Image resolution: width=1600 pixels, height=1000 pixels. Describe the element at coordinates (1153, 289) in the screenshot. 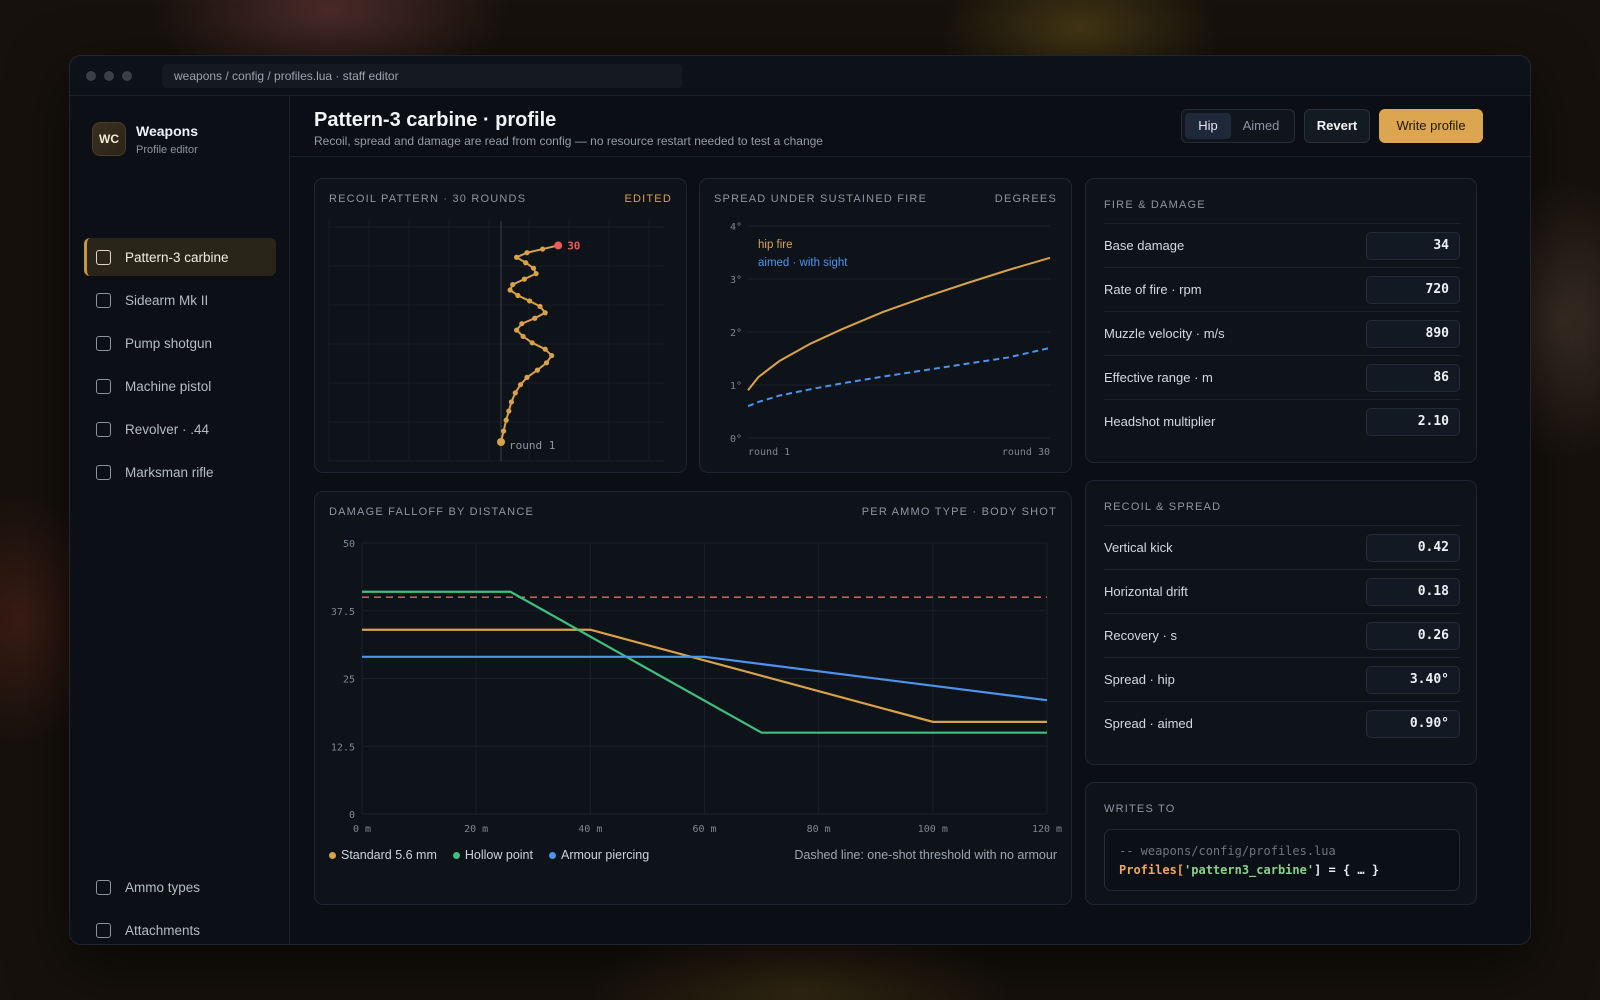

I see `property-label: Rate of fire · rpm` at that location.